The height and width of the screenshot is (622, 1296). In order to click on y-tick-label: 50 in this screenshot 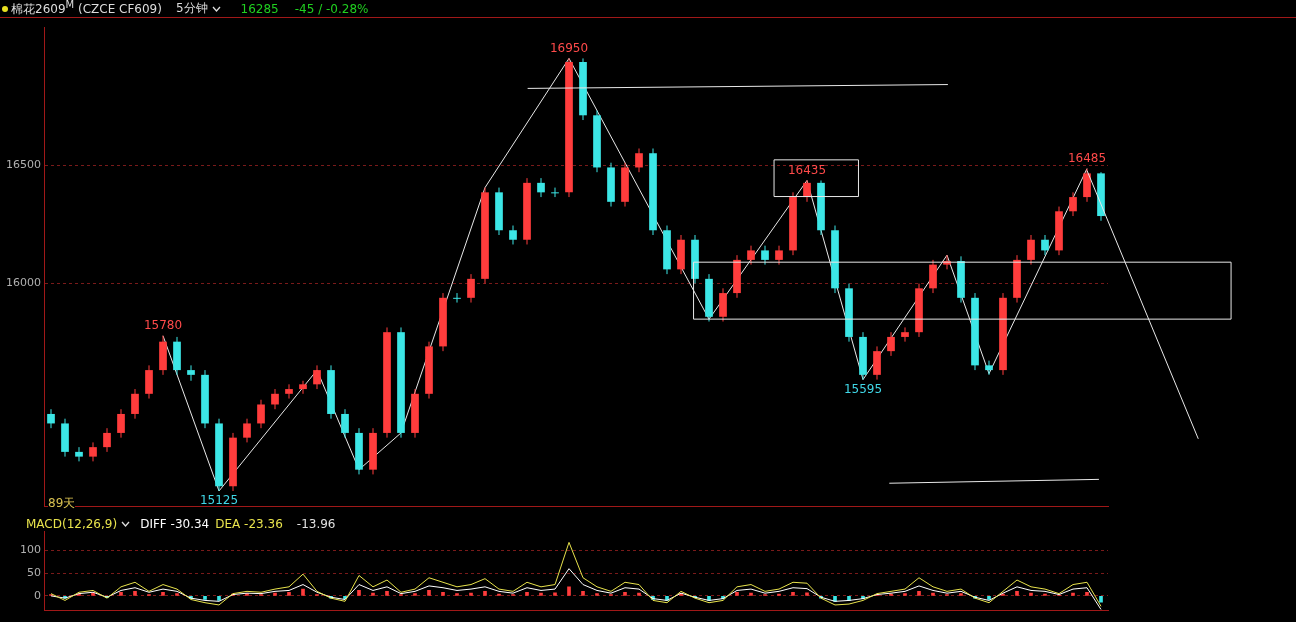, I will do `click(34, 573)`.